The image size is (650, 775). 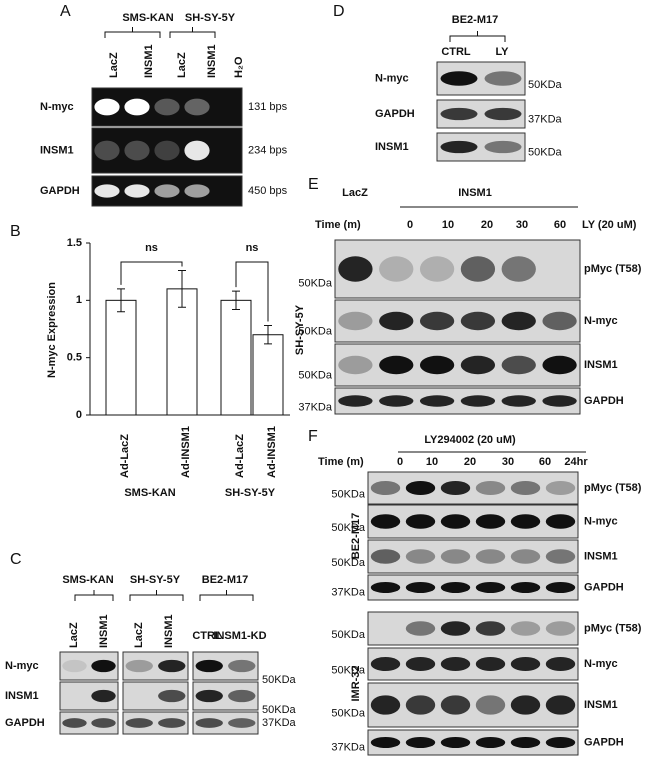 I want to click on time-point: 24hr, so click(x=576, y=462).